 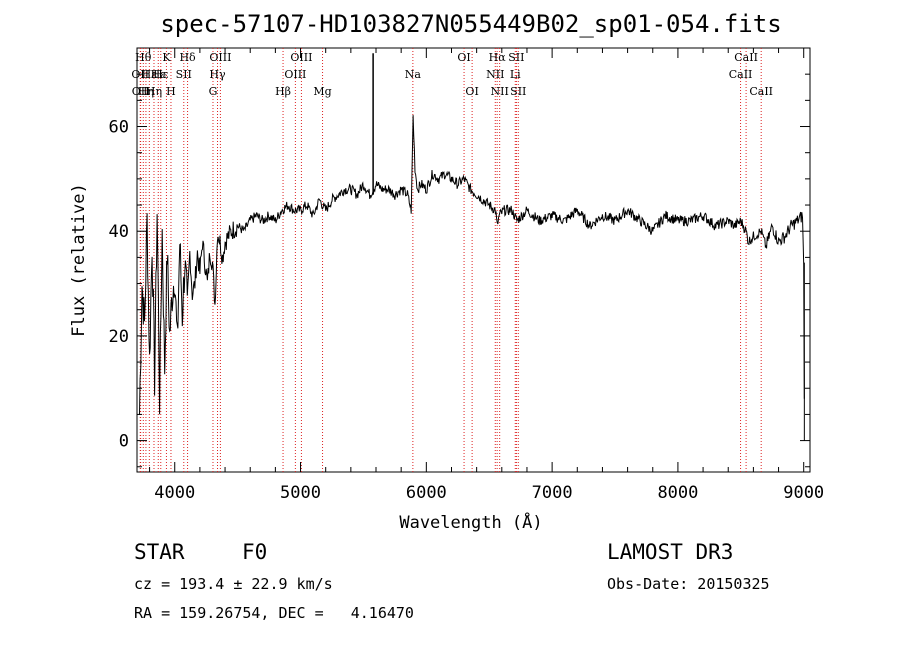 I want to click on coordinates-text: RA = 159.26754, DEC = 4.16470, so click(x=274, y=613).